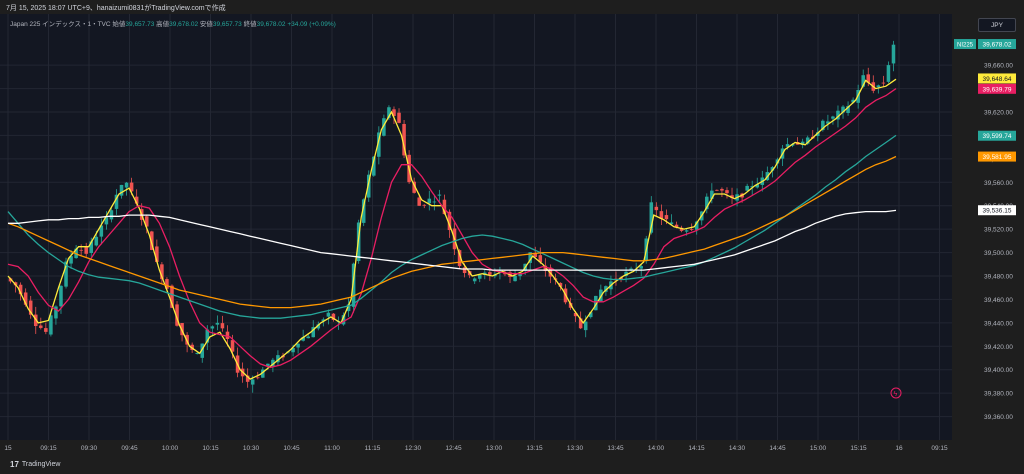  I want to click on ma-line, so click(452, 240).